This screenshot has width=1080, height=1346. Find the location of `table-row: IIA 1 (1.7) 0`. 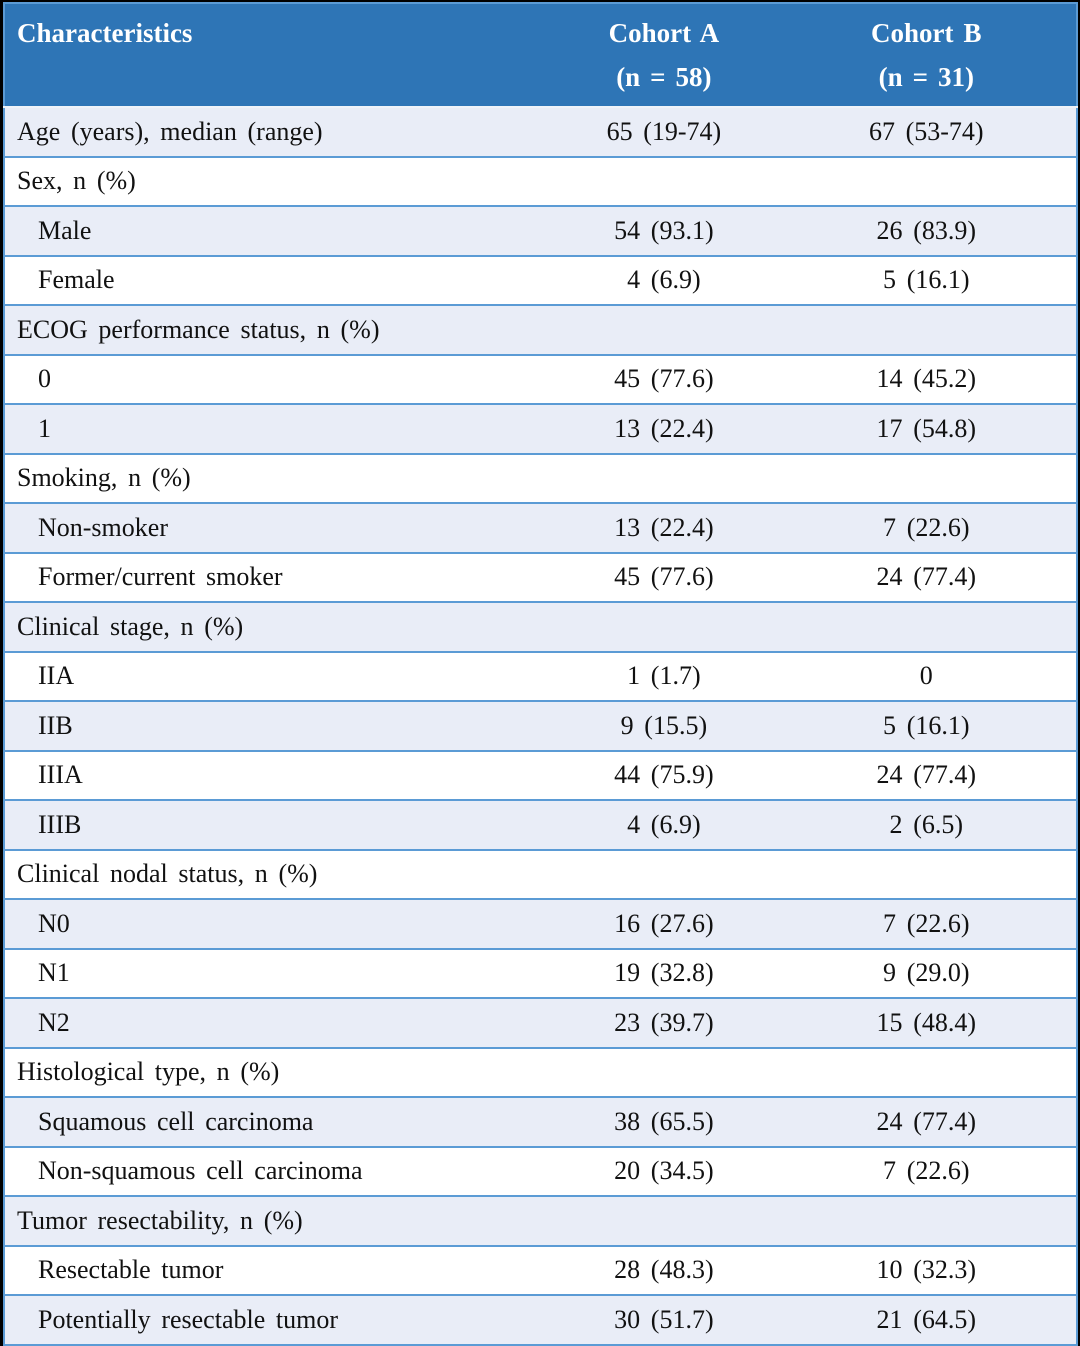

table-row: IIA 1 (1.7) 0 is located at coordinates (540, 675).